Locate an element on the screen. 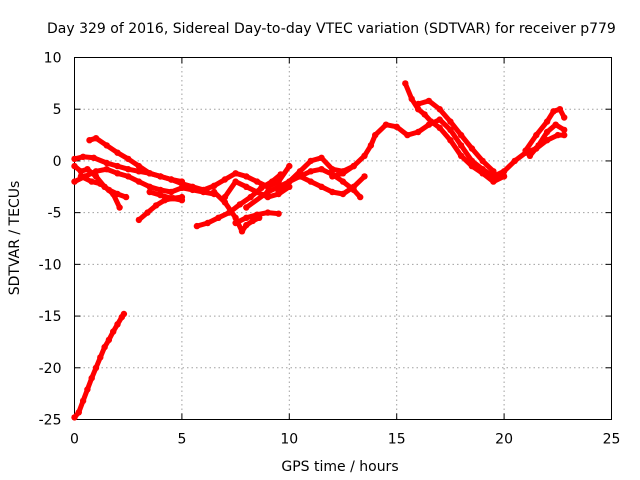  y-tick-labels: -25 -20 -15 -10 -5 0 5 10 is located at coordinates (50, 240).